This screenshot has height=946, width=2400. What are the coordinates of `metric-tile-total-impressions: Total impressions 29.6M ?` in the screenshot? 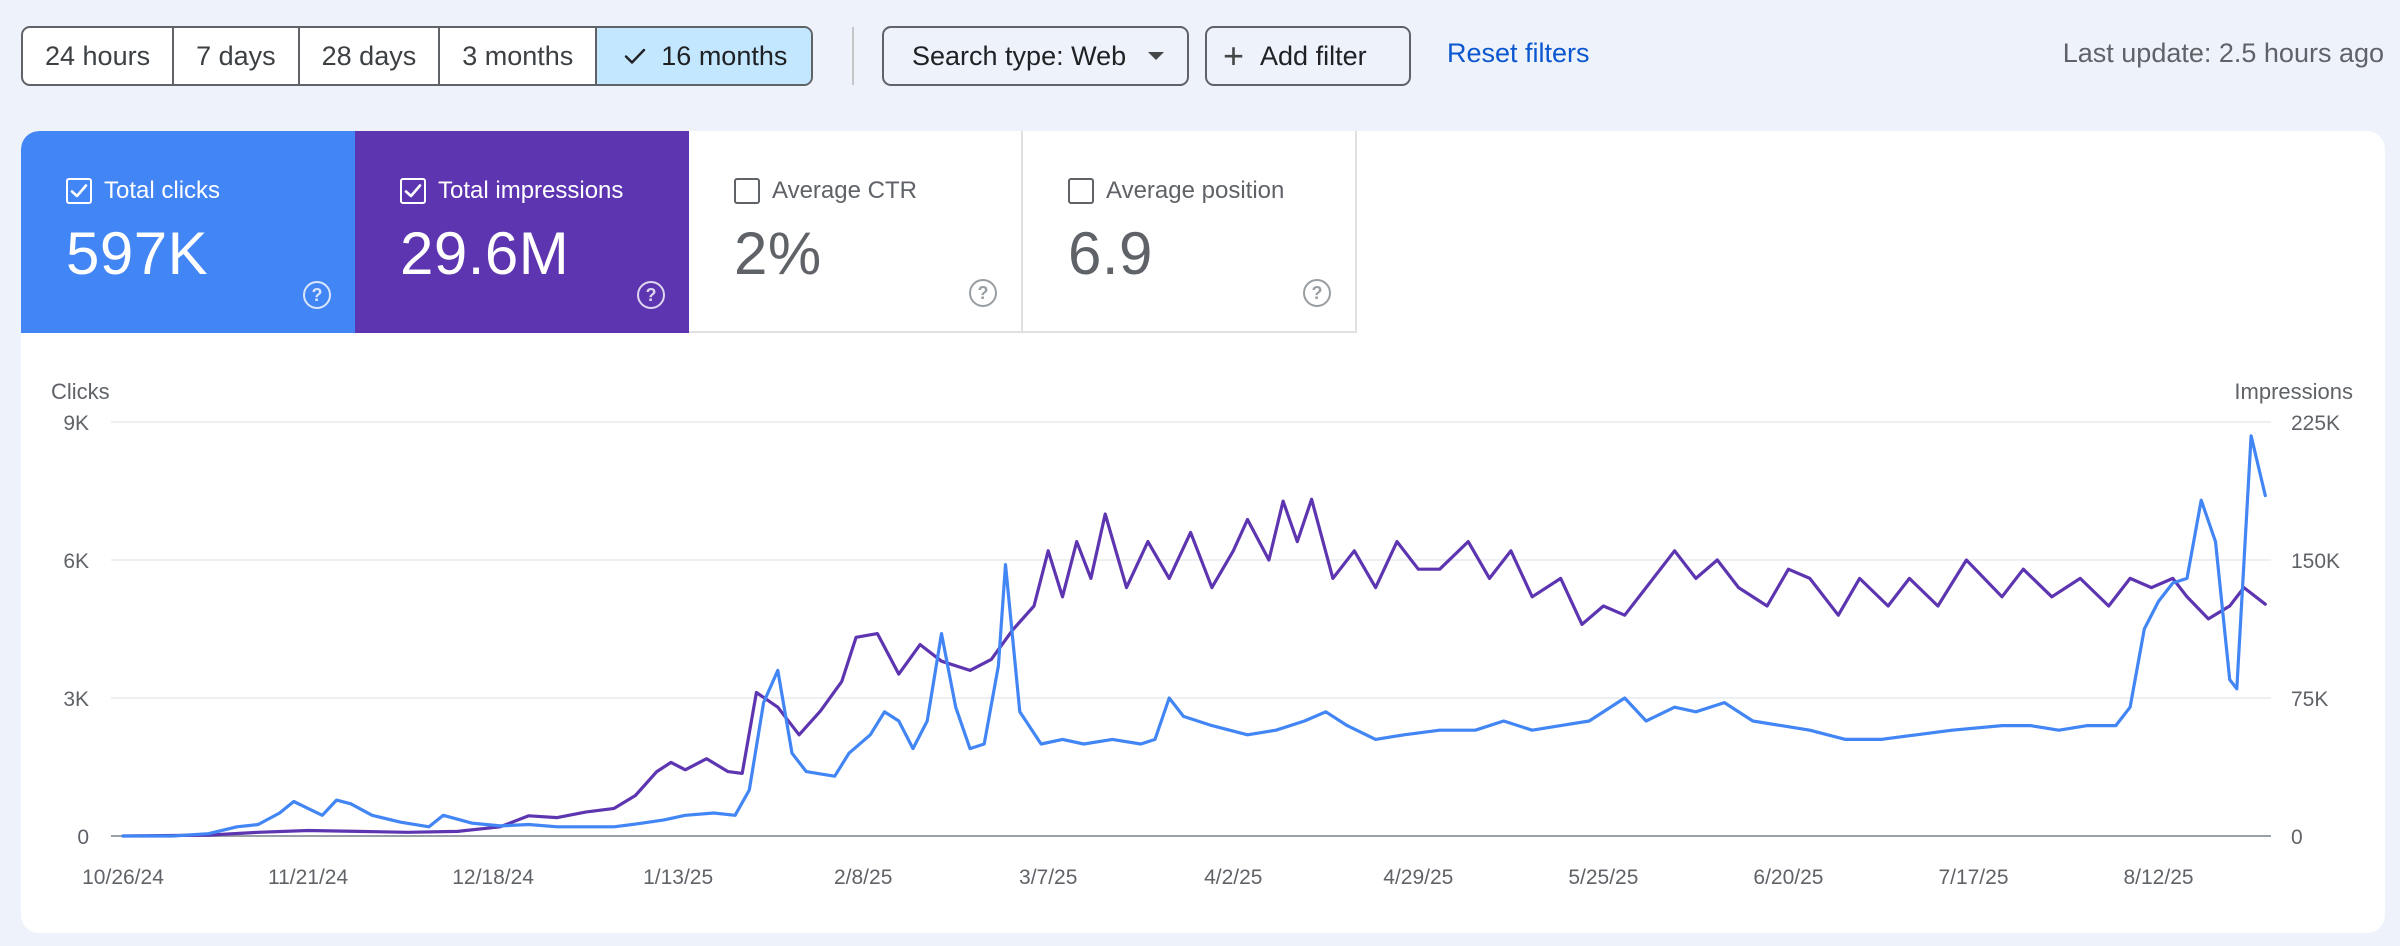 It's located at (522, 232).